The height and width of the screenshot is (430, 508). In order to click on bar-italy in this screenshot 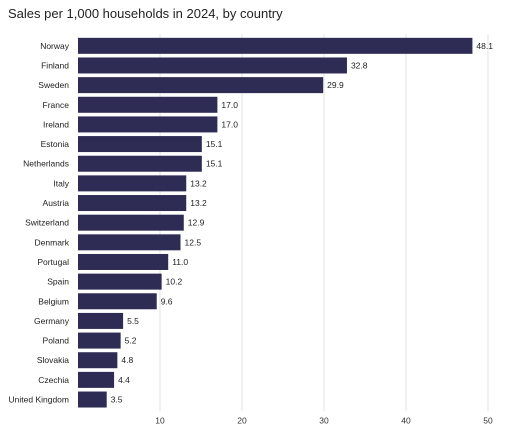, I will do `click(132, 183)`.